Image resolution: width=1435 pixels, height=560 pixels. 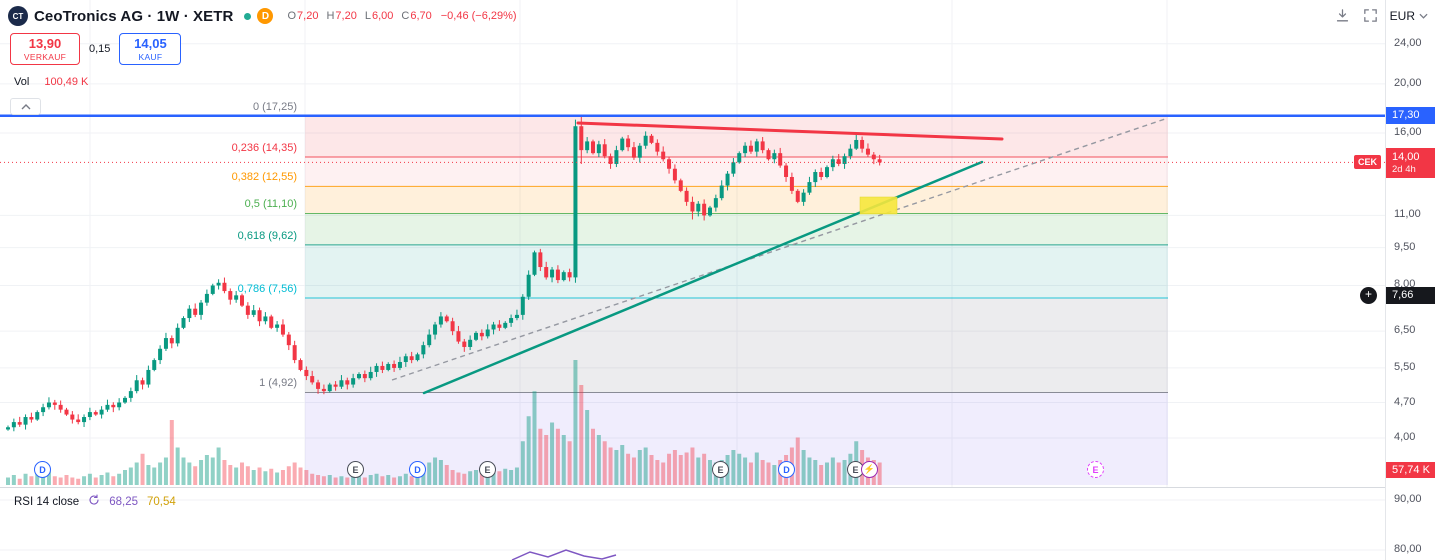 I want to click on market-status-dot, so click(x=248, y=16).